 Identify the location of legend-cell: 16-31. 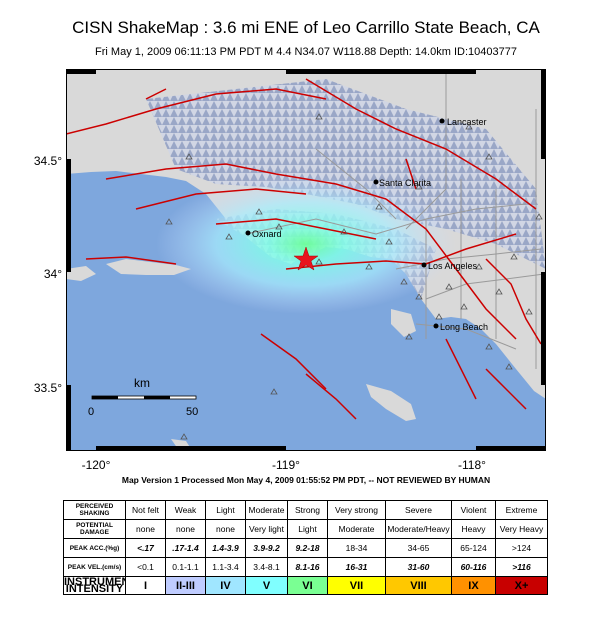
(356, 567).